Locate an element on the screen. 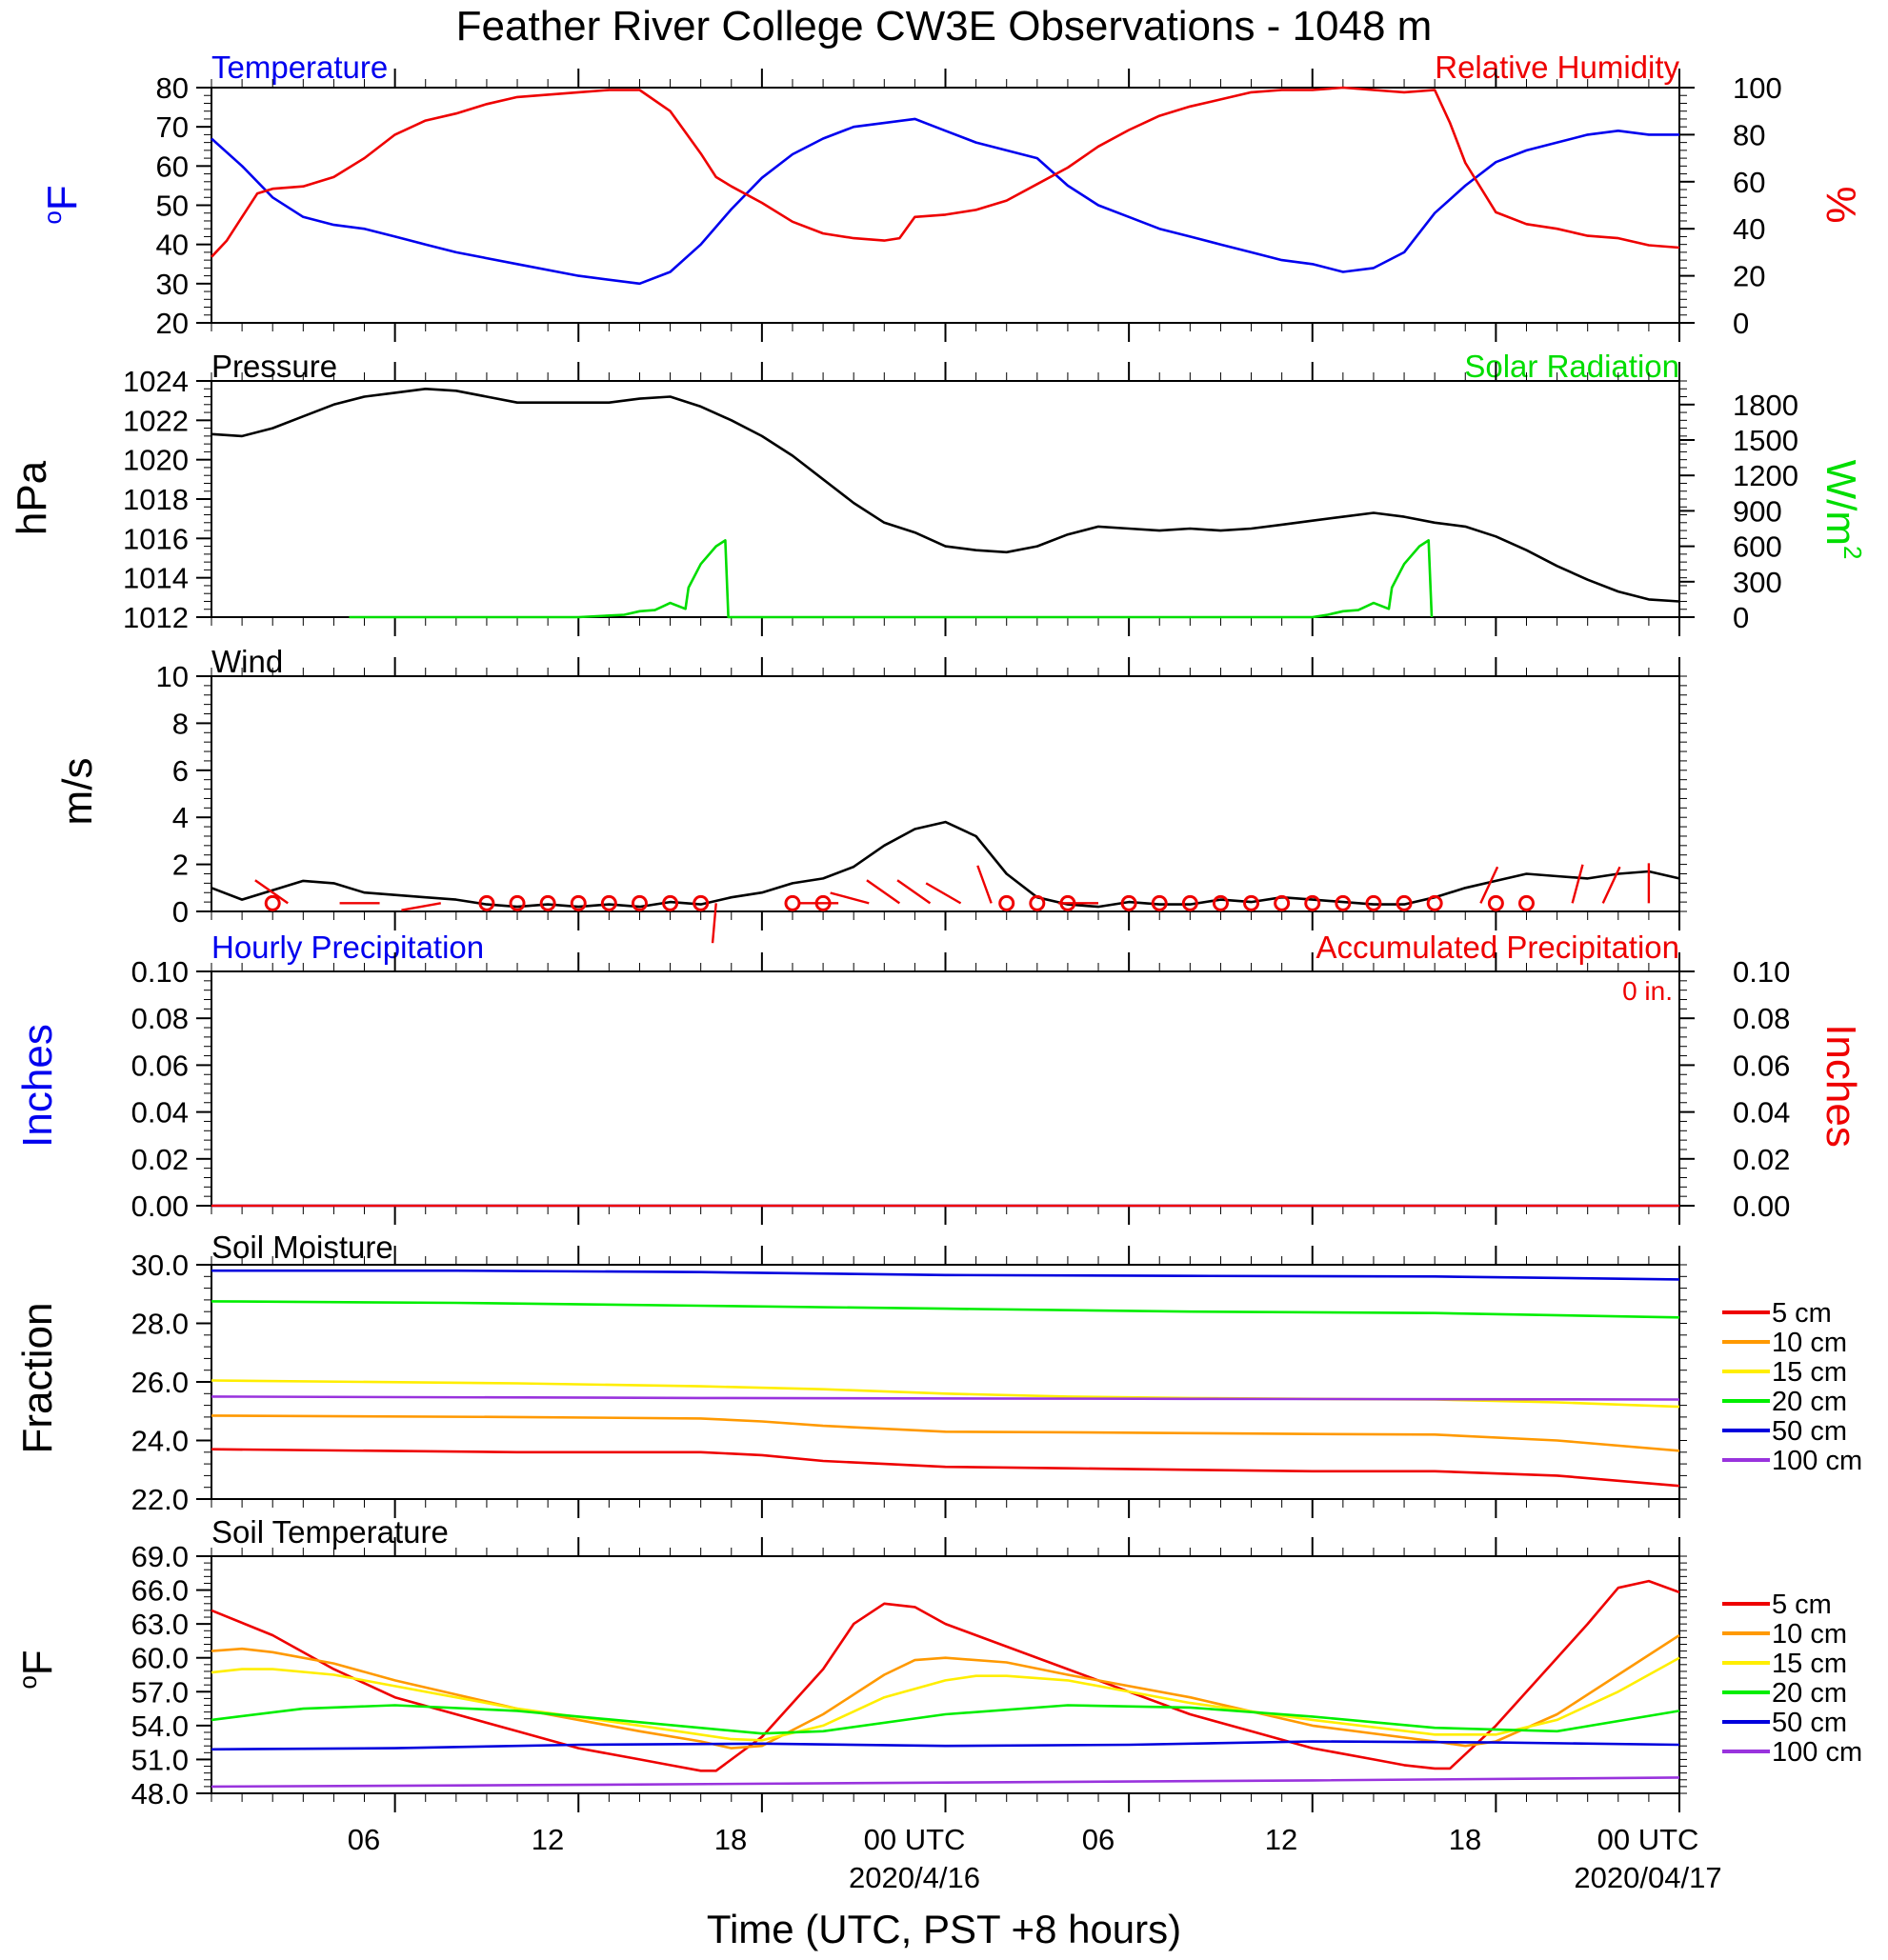 Image resolution: width=1888 pixels, height=1960 pixels. panel-2-ytick-right-label: 300 is located at coordinates (1757, 582).